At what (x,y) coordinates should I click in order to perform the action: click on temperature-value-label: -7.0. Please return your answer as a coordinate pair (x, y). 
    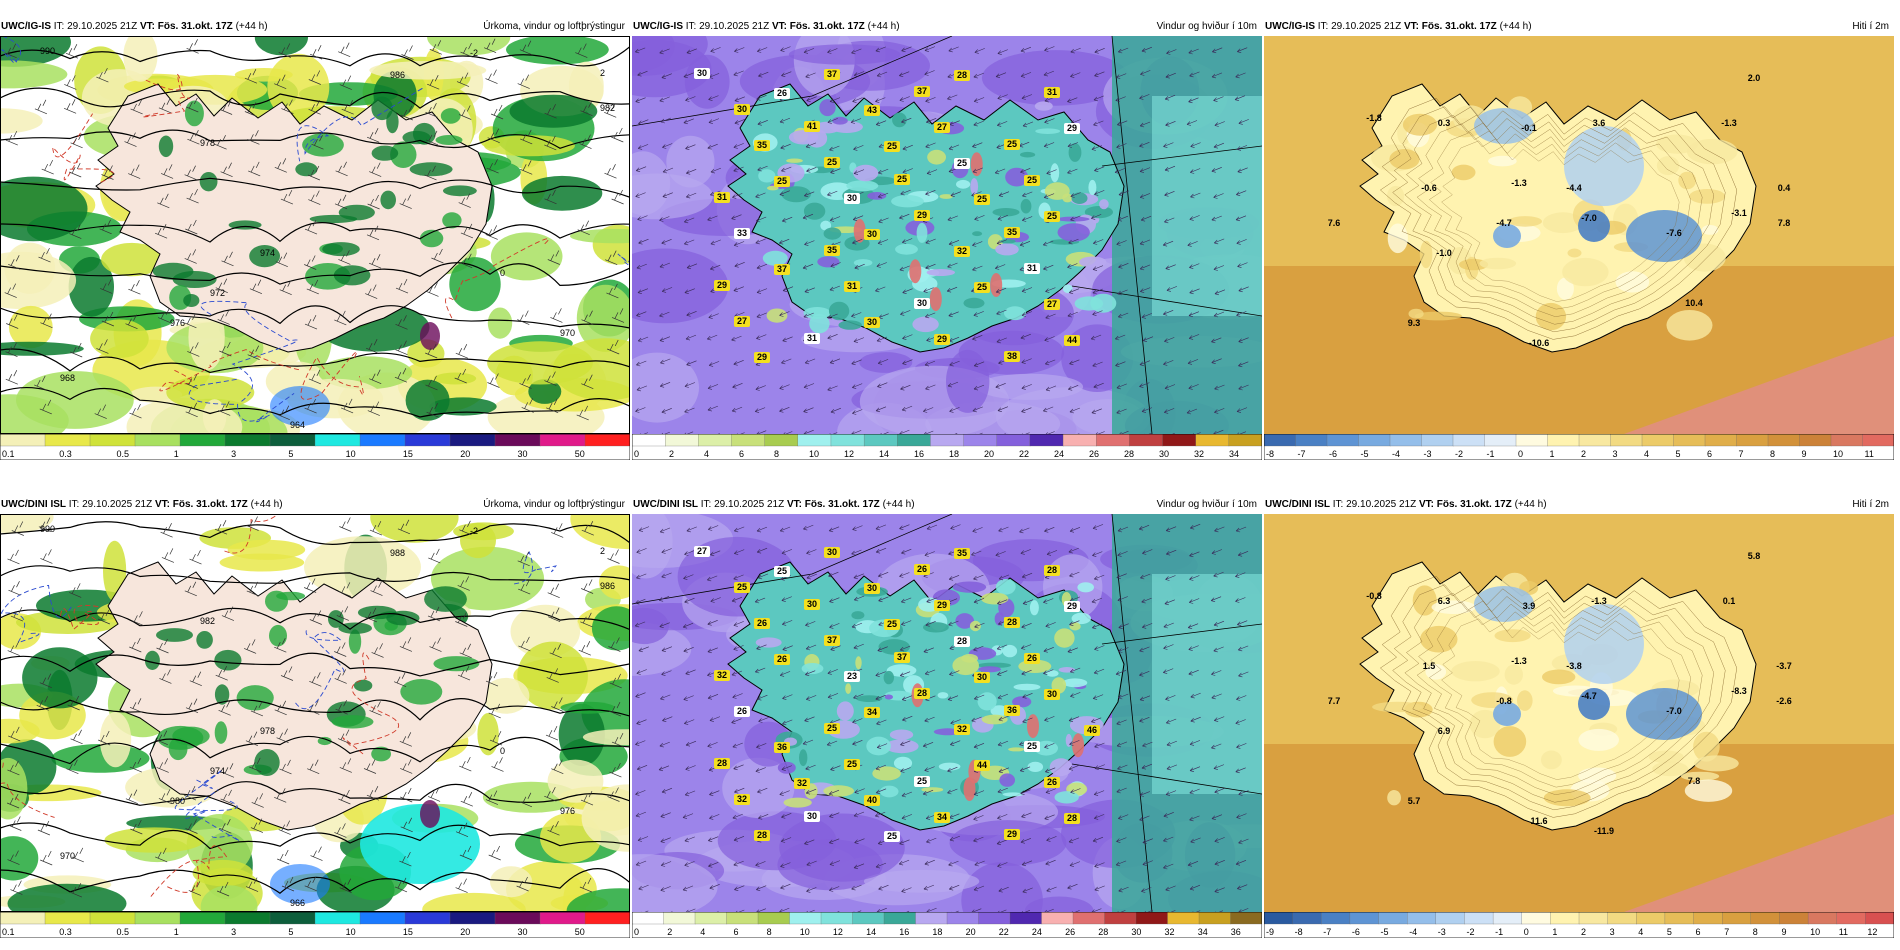
    Looking at the image, I should click on (1589, 218).